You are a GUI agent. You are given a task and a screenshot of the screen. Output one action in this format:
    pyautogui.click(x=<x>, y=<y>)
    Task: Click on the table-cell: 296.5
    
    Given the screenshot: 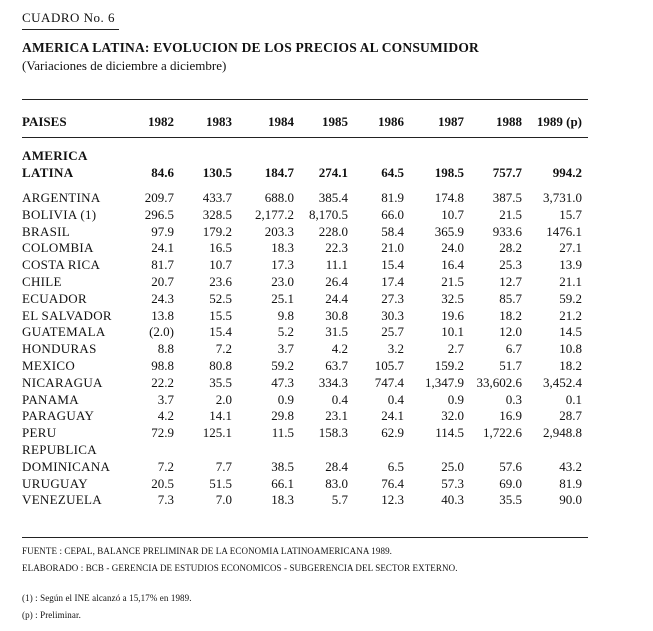 What is the action you would take?
    pyautogui.click(x=159, y=214)
    